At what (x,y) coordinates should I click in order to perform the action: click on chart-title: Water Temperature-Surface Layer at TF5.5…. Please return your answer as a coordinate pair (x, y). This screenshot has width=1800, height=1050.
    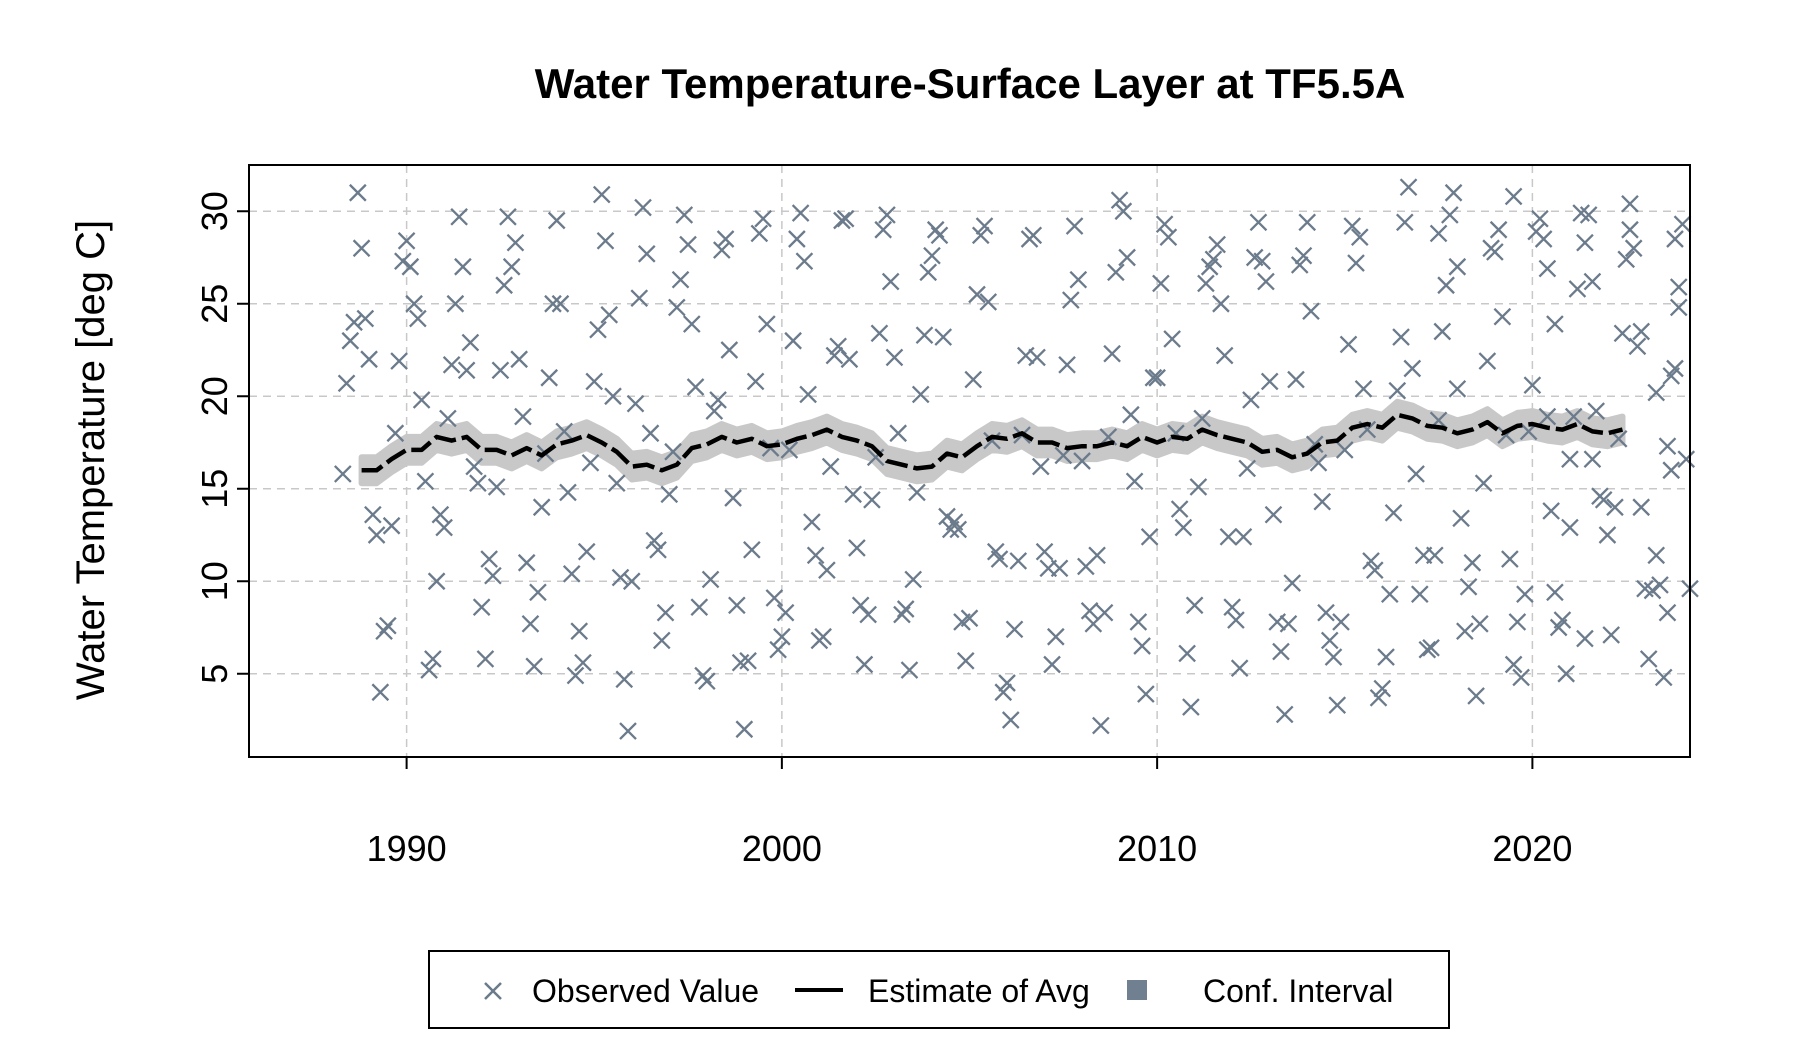
    Looking at the image, I should click on (970, 83).